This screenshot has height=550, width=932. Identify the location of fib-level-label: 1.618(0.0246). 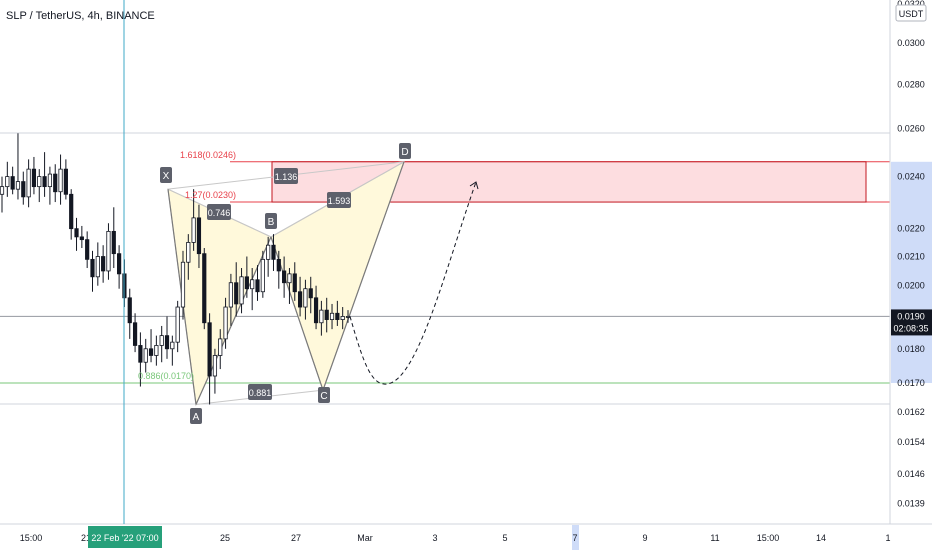
(208, 155).